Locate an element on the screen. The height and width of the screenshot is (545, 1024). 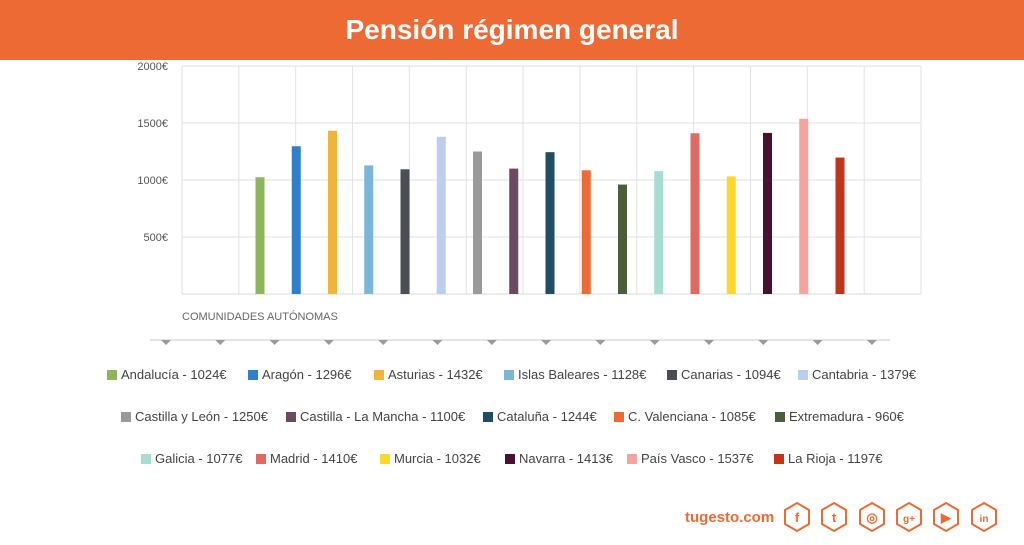
bar-castilla-la-mancha is located at coordinates (514, 231).